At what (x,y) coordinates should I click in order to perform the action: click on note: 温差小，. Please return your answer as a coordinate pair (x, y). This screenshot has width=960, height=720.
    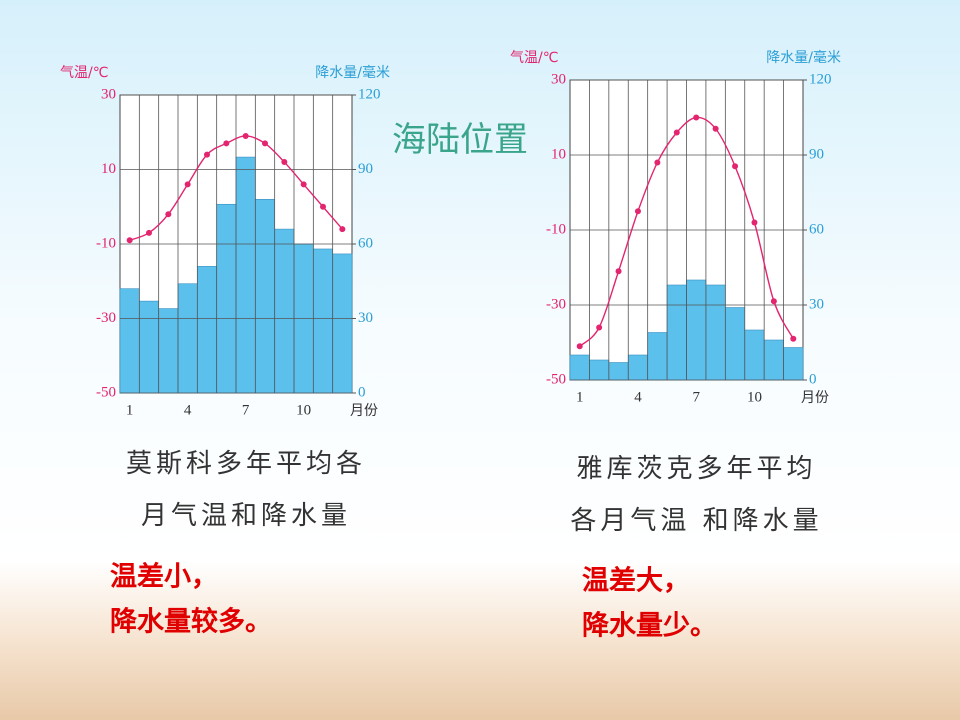
    Looking at the image, I should click on (164, 577).